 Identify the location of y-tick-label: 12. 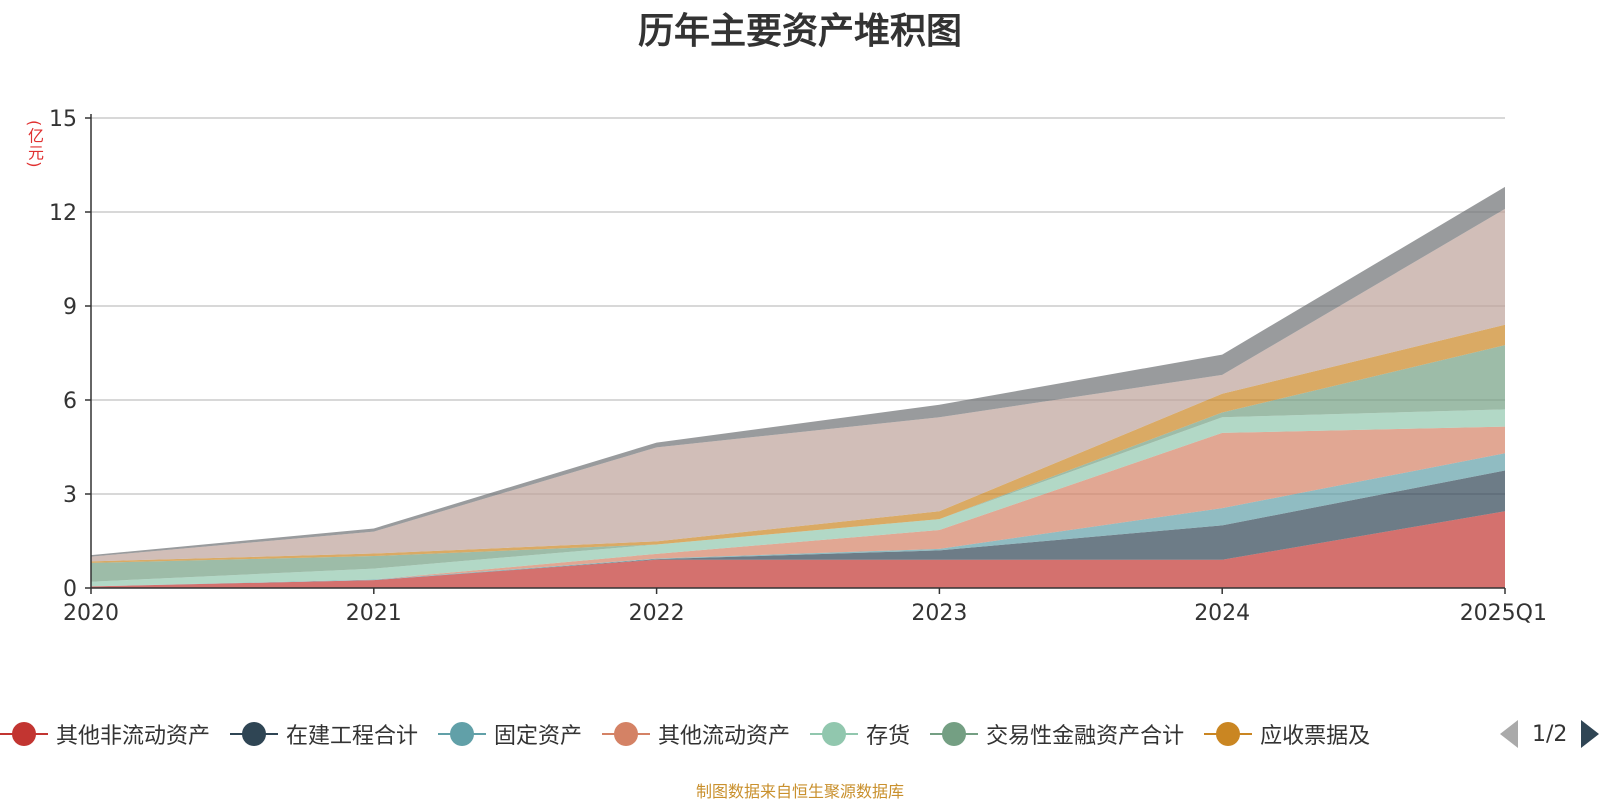
(63, 213).